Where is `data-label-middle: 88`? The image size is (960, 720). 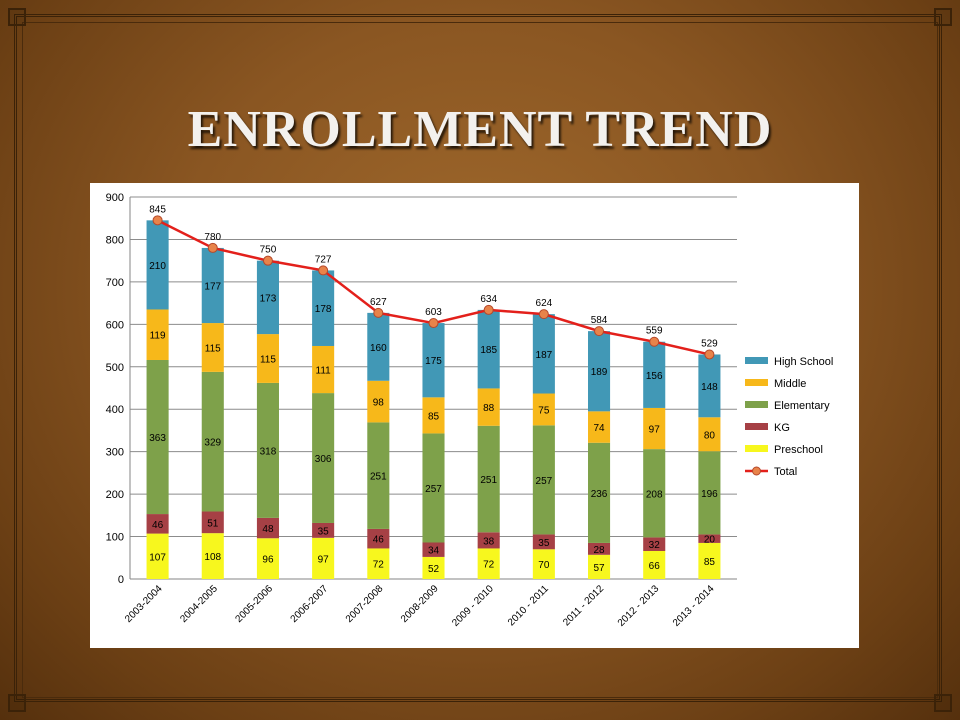
data-label-middle: 88 is located at coordinates (489, 408).